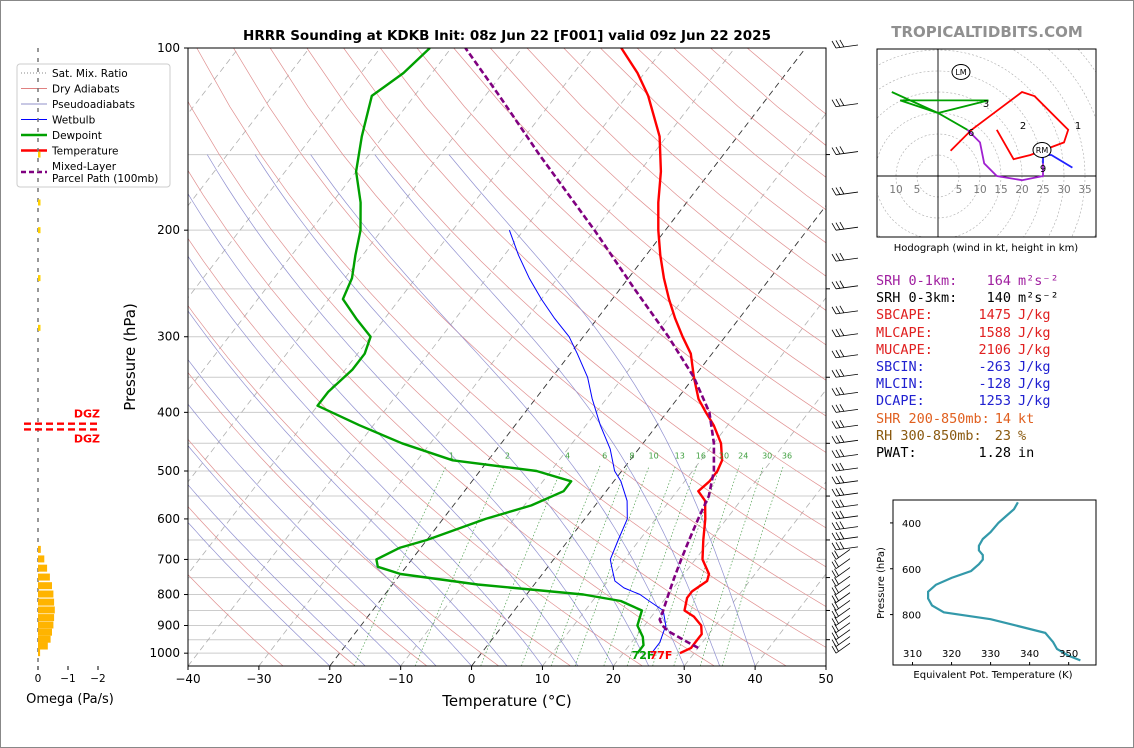  Describe the element at coordinates (767, 456) in the screenshot. I see `mixing-ratio-label: 30` at that location.